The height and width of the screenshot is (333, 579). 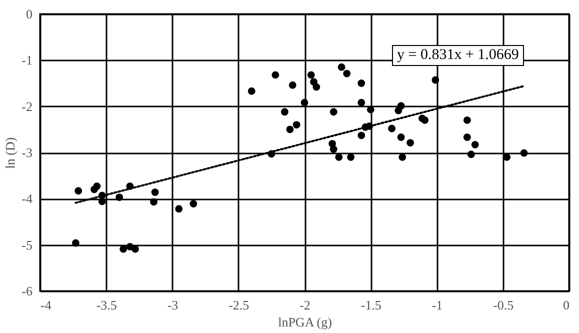 I want to click on x-tick-label: -2, so click(x=305, y=305).